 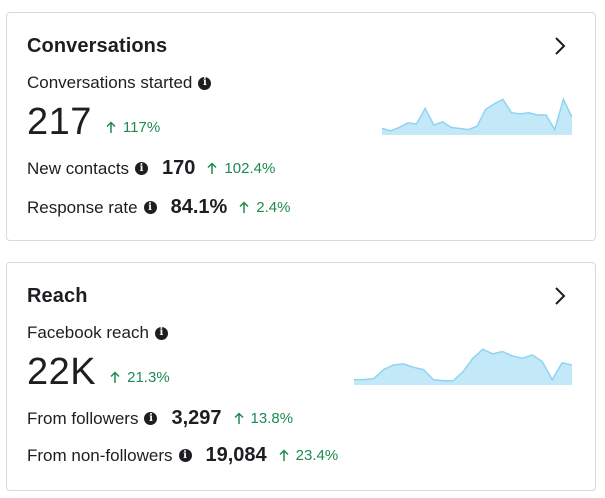 What do you see at coordinates (151, 168) in the screenshot?
I see `new-contacts-row: New contacts i 170 102.4%` at bounding box center [151, 168].